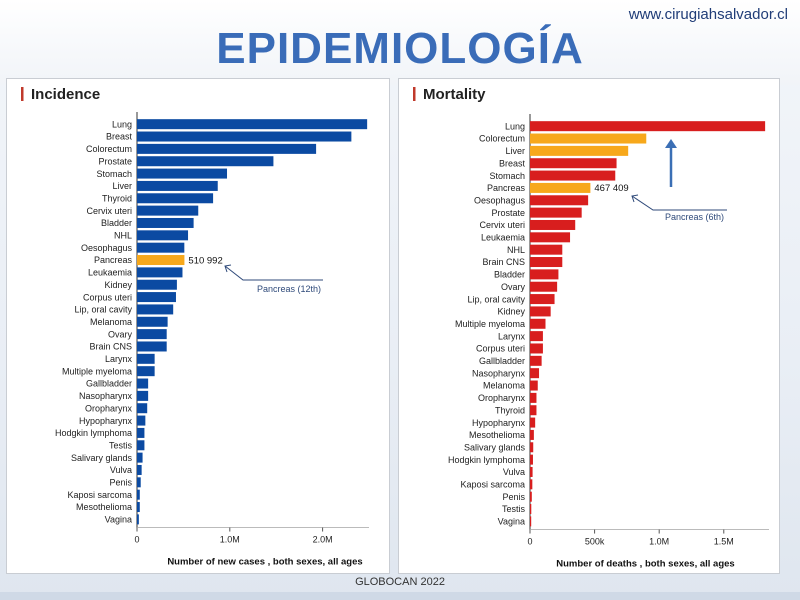  What do you see at coordinates (400, 582) in the screenshot?
I see `source-footer: GLOBOCAN 2022` at bounding box center [400, 582].